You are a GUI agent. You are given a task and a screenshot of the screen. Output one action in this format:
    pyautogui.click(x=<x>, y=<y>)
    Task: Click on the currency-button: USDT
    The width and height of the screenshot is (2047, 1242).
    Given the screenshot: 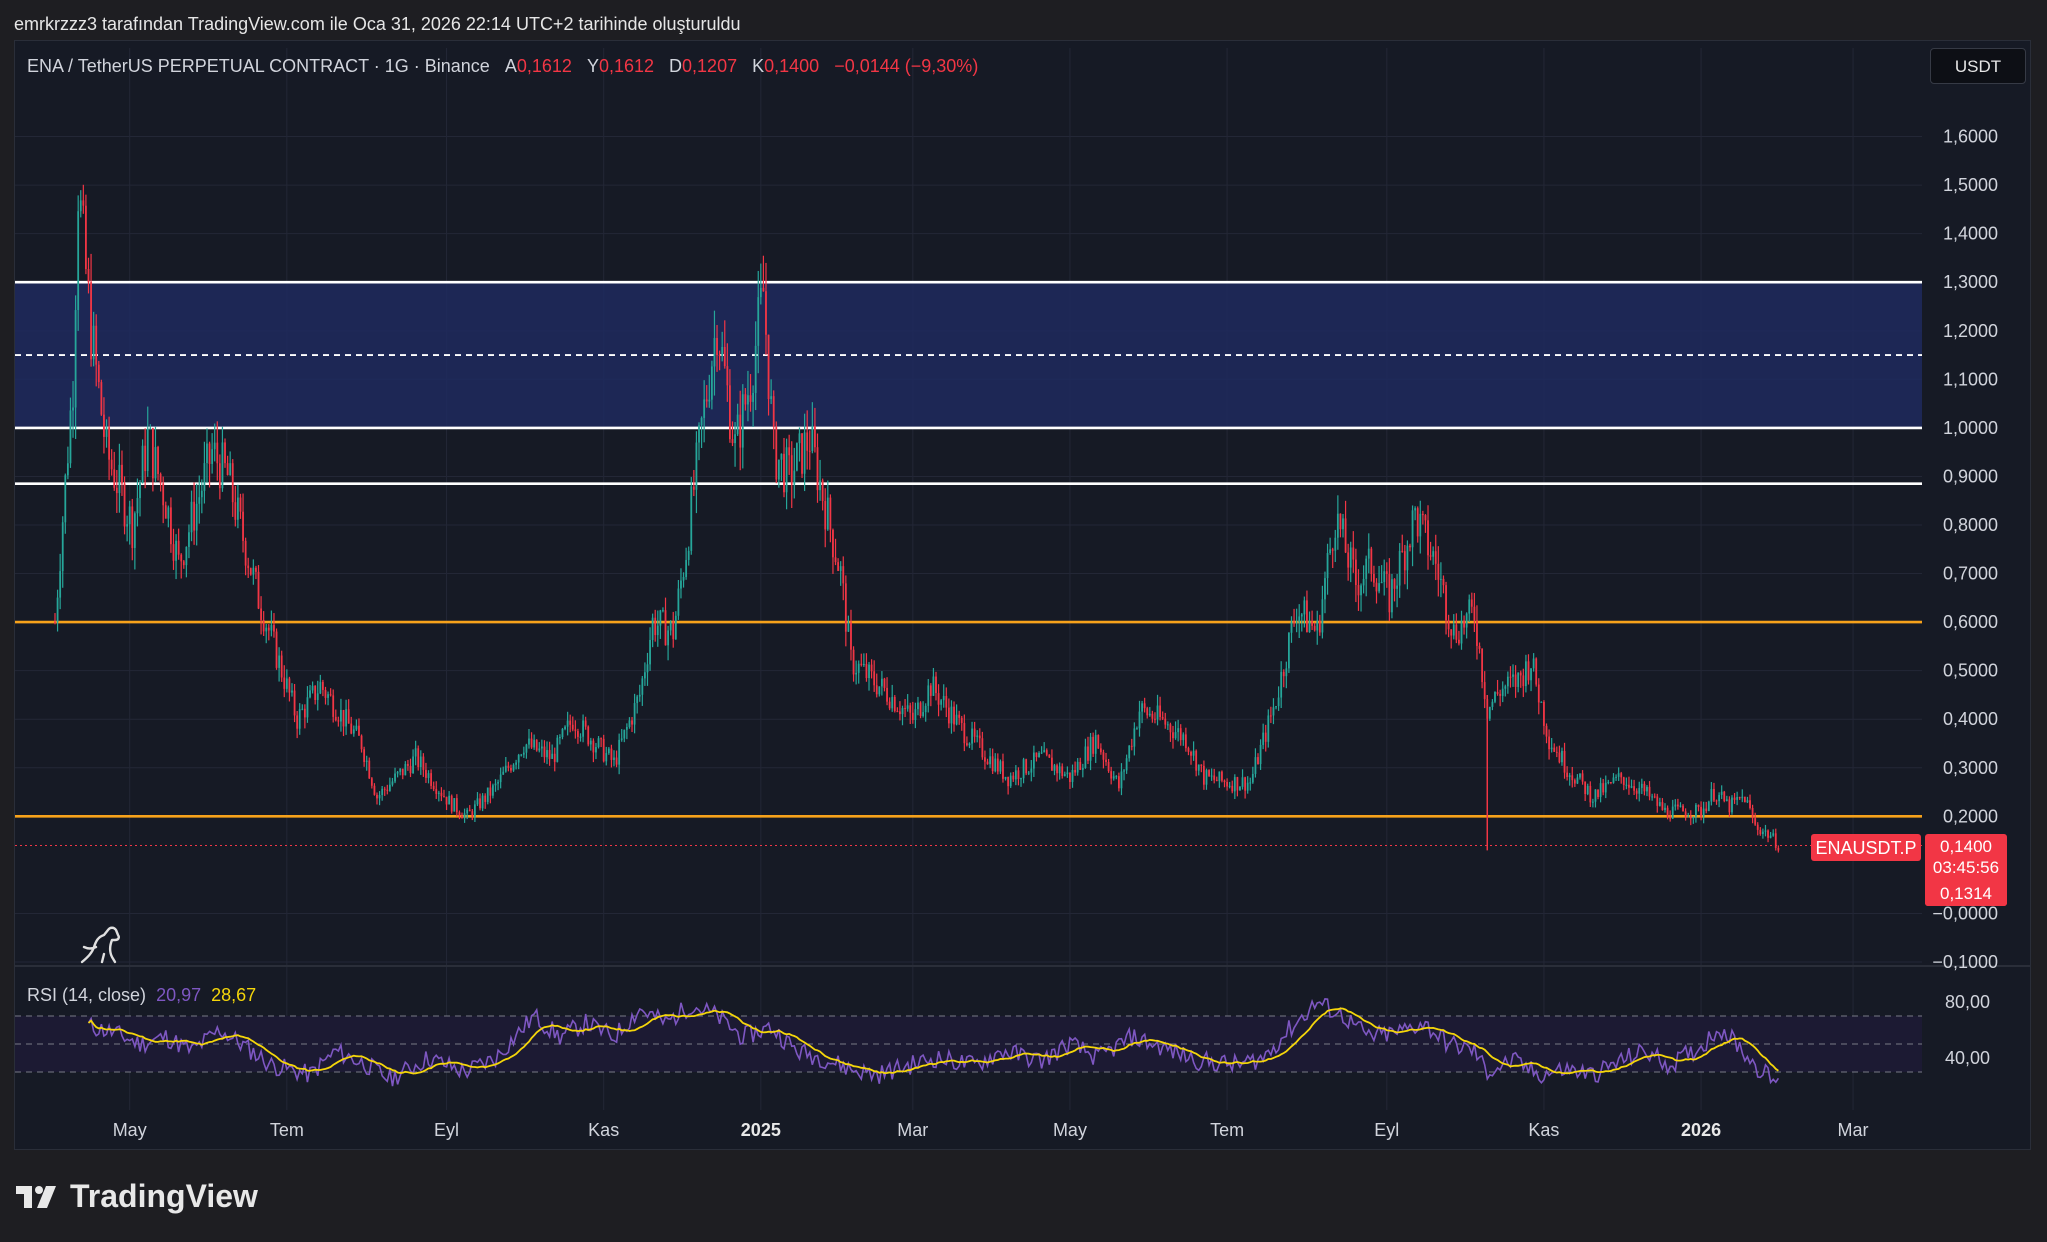 What is the action you would take?
    pyautogui.click(x=1978, y=66)
    